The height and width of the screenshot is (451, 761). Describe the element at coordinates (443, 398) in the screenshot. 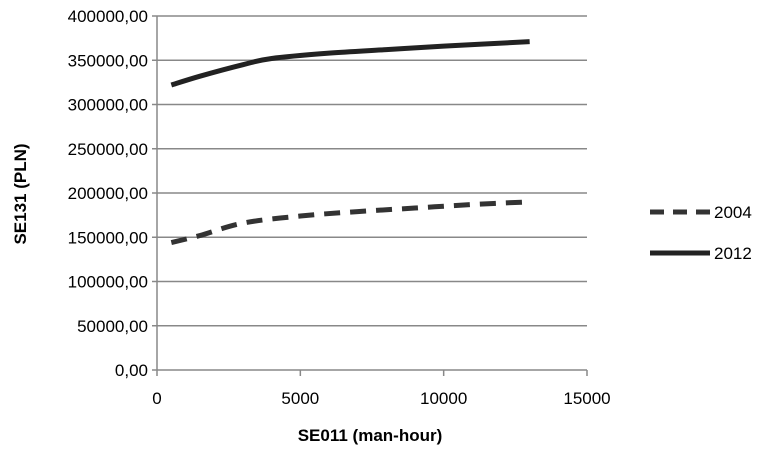

I see `x-tick-label: 10000` at that location.